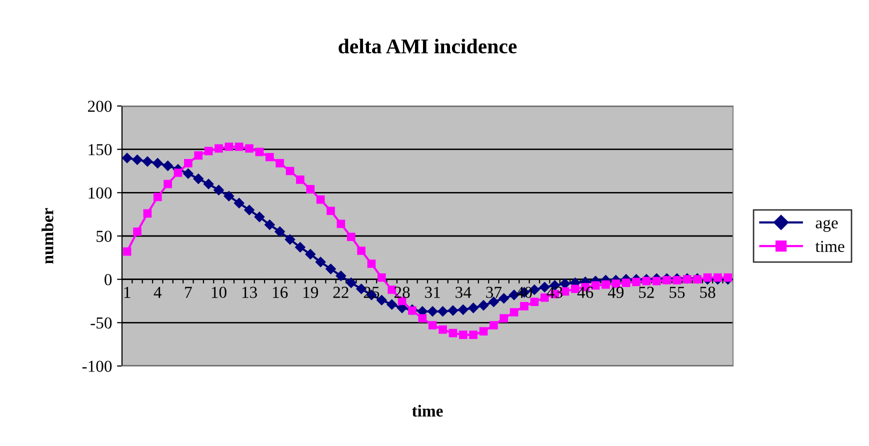 This screenshot has height=446, width=869. Describe the element at coordinates (108, 280) in the screenshot. I see `y-tick-label: 0` at that location.